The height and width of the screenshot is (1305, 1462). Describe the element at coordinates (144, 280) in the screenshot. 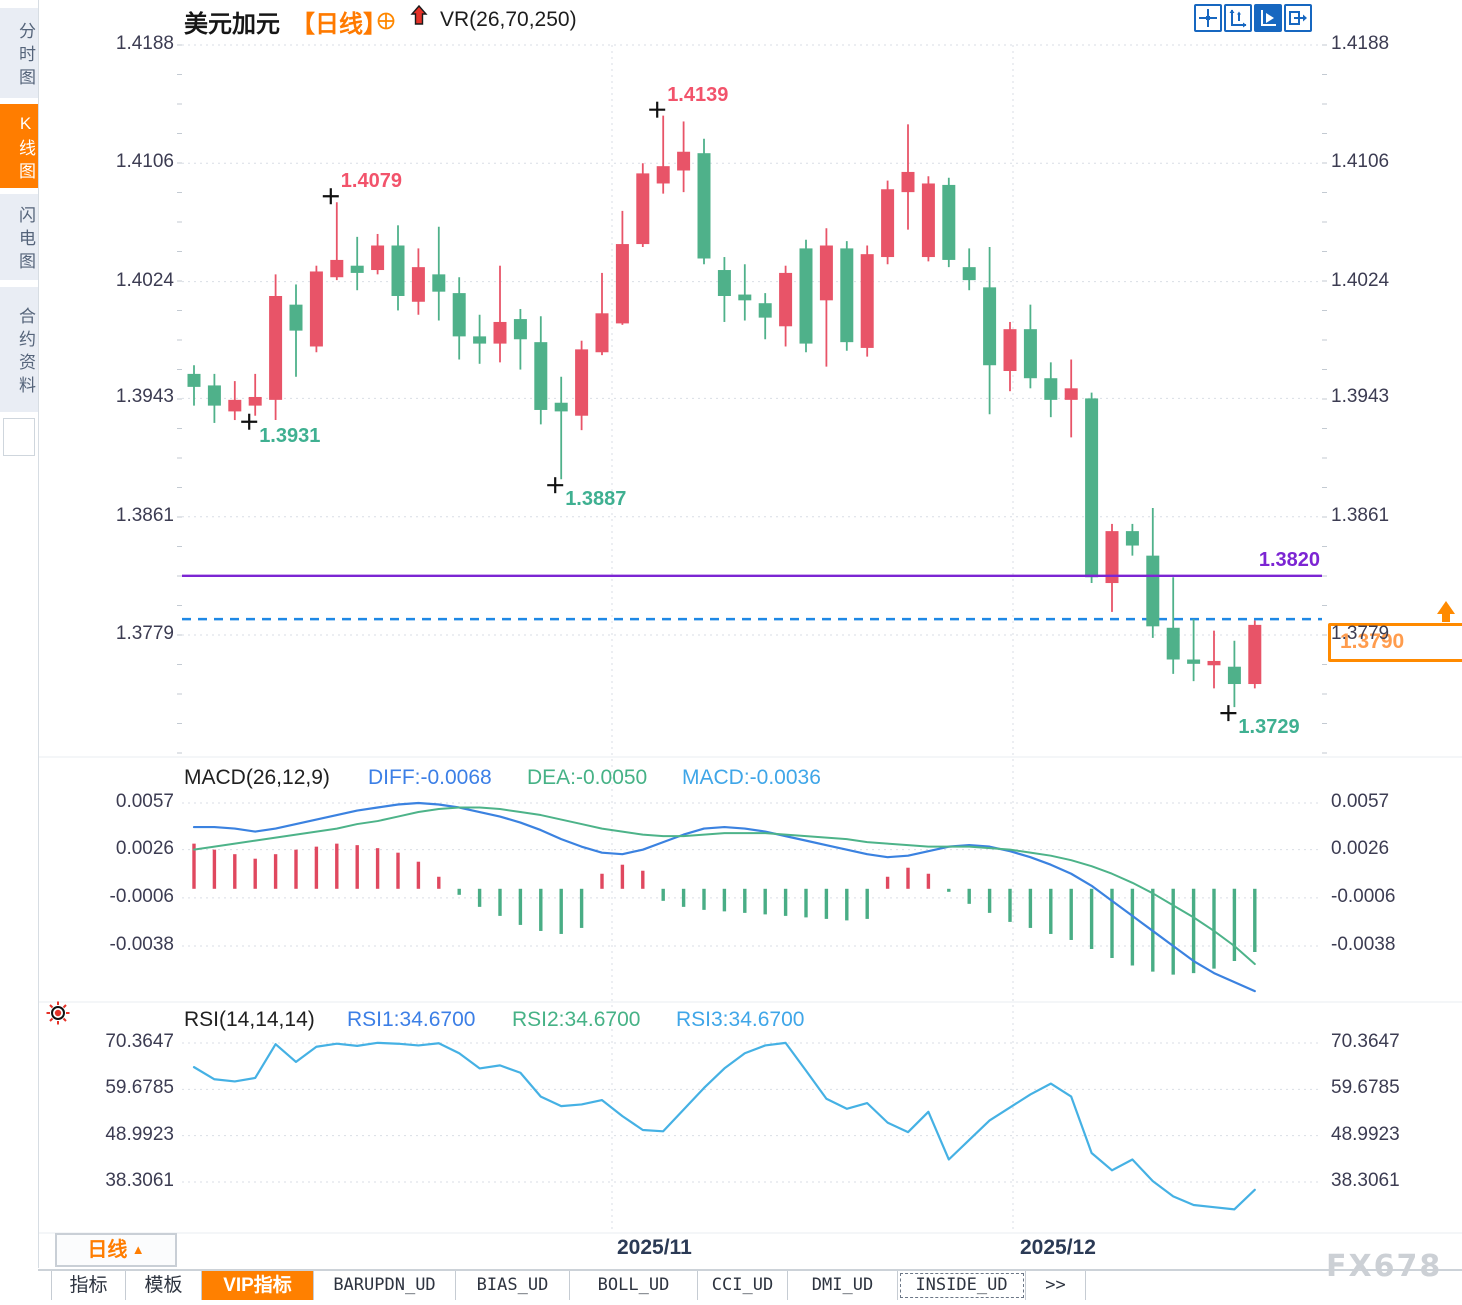

I see `price-tick-label: 1.4024` at that location.